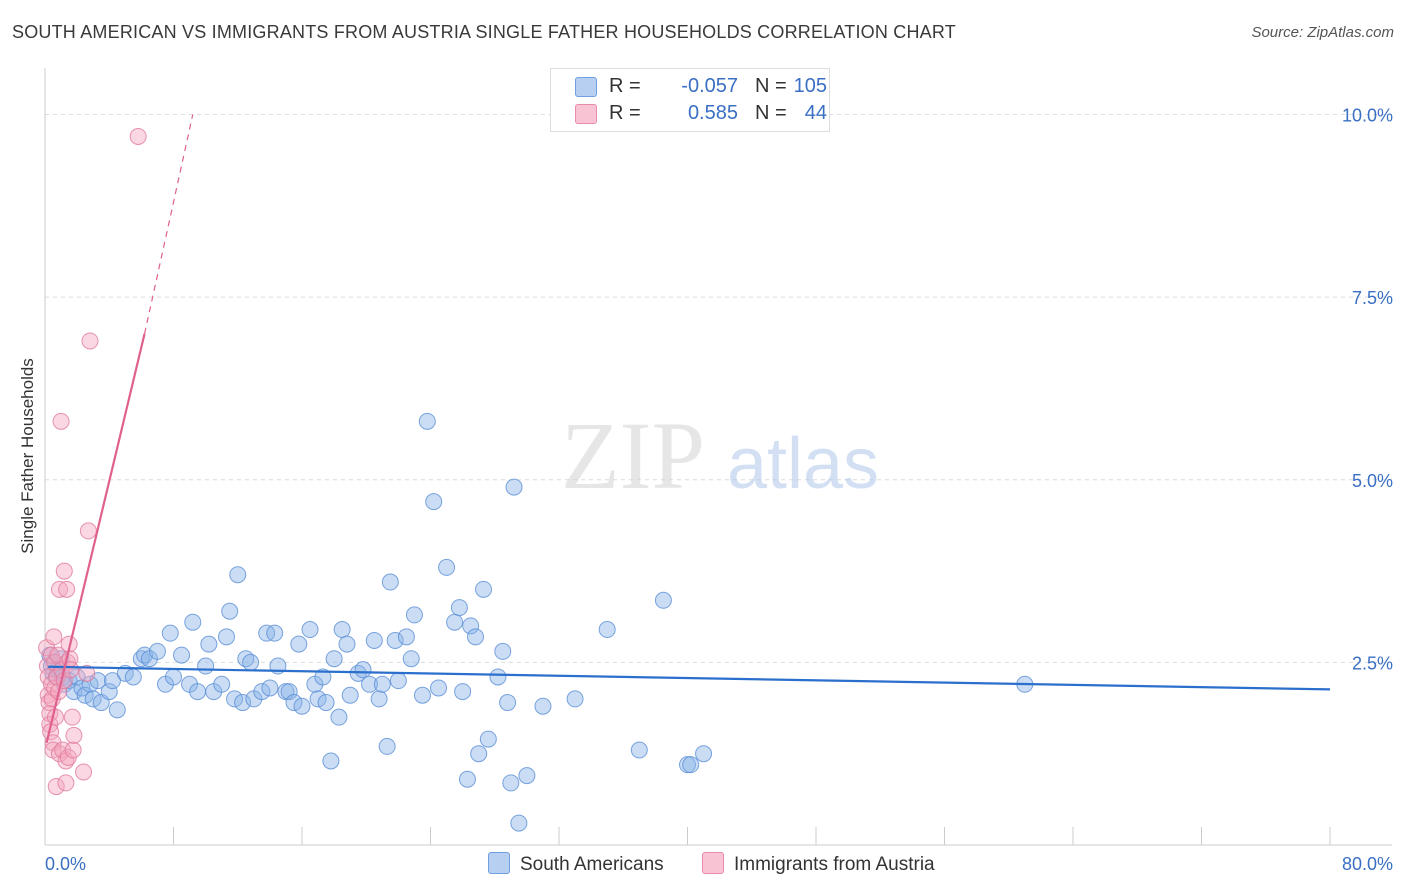 Image resolution: width=1406 pixels, height=892 pixels. I want to click on series-swatch-pink, so click(713, 863).